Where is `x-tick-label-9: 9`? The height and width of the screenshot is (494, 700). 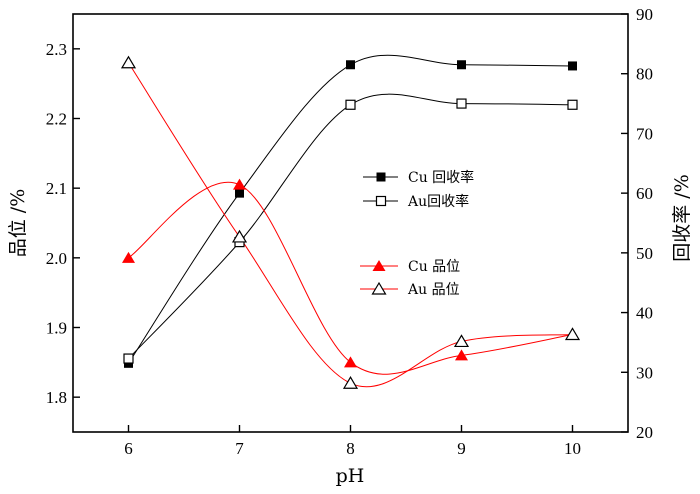
x-tick-label-9: 9 is located at coordinates (461, 448).